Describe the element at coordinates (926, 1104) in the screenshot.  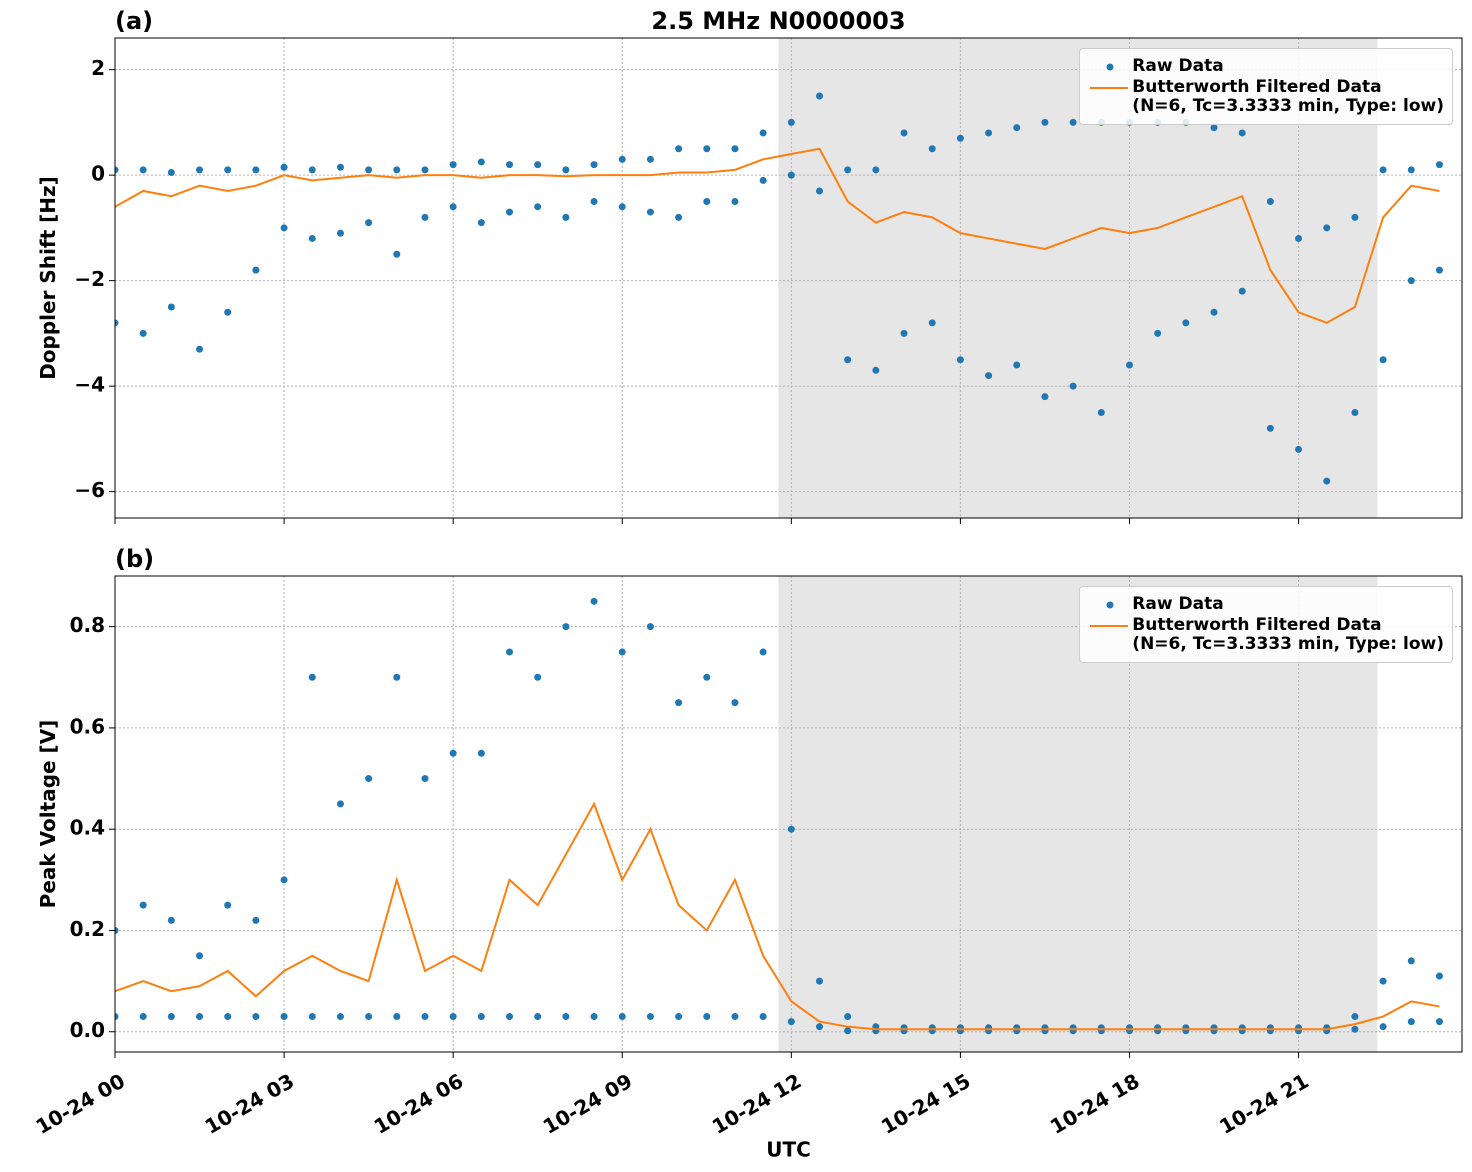
I see `x-tick-label: 10-24 15` at that location.